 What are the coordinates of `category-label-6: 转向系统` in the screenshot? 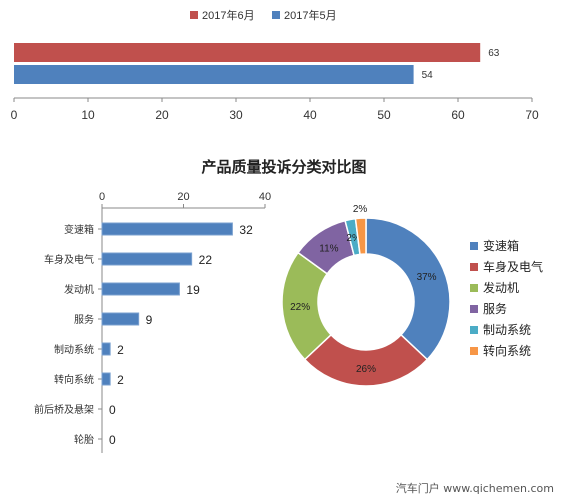 It's located at (74, 379).